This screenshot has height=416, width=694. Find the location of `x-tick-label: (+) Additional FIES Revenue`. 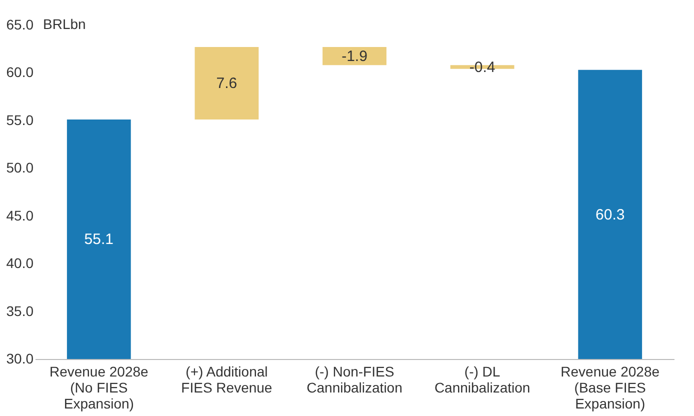

x-tick-label: (+) Additional FIES Revenue is located at coordinates (226, 380).